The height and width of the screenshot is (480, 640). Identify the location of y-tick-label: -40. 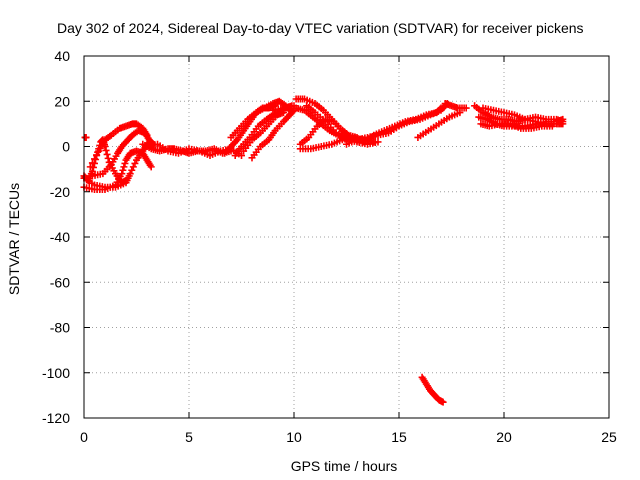
(60, 237).